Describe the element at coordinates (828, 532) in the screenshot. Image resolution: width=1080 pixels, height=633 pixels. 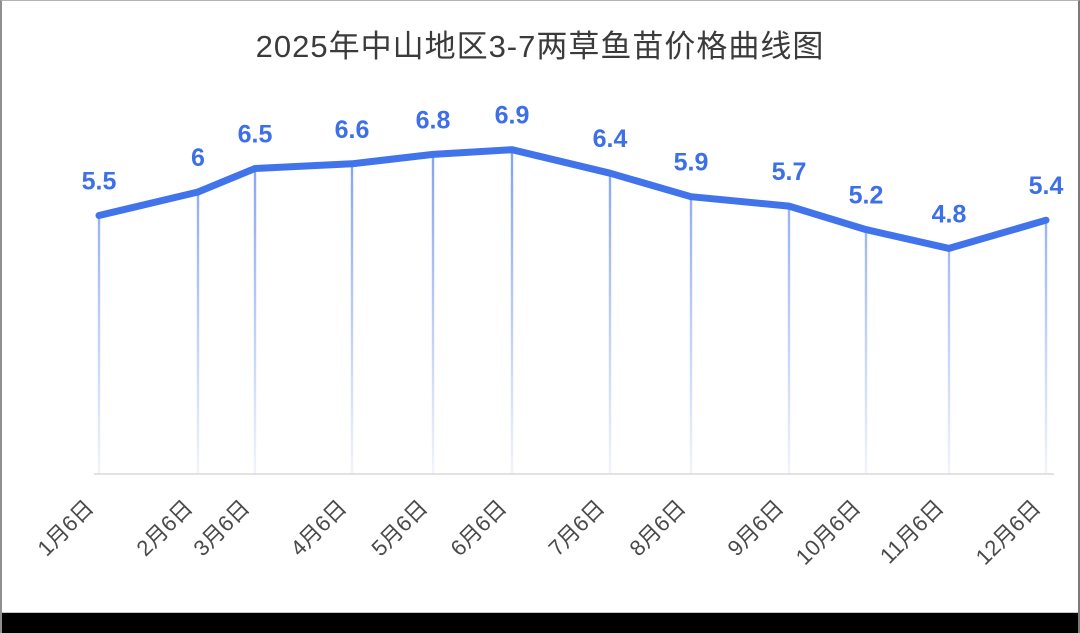
I see `x-axis-tick-label: 10月6日` at that location.